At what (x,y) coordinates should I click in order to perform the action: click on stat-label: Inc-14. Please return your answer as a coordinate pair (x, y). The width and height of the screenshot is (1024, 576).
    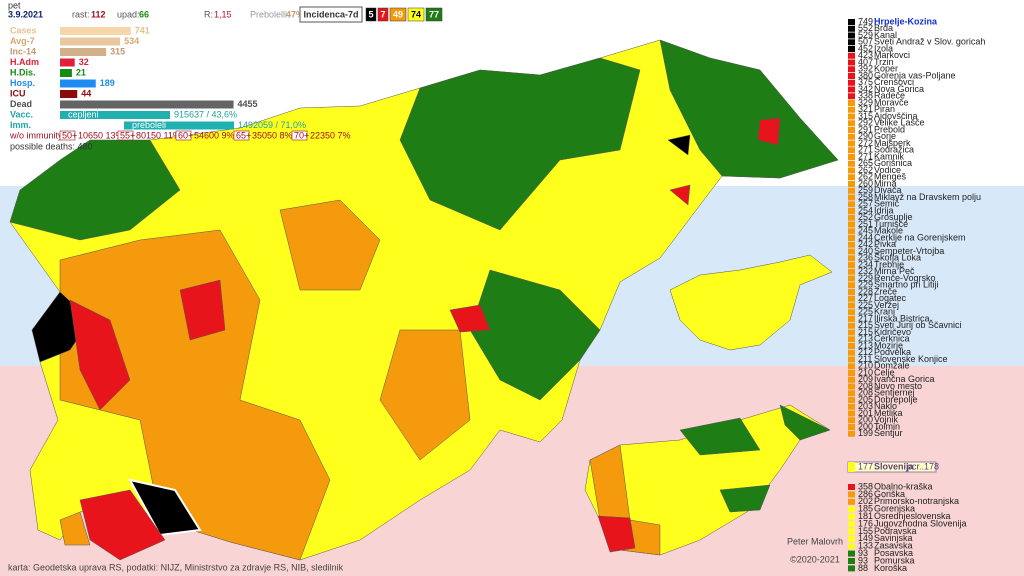
    Looking at the image, I should click on (23, 51).